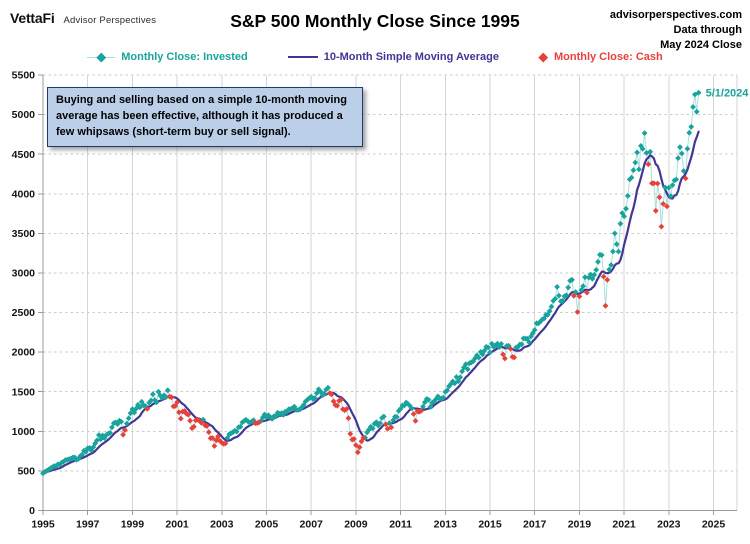 The width and height of the screenshot is (750, 544). Describe the element at coordinates (24, 76) in the screenshot. I see `svg-text: 5500` at that location.